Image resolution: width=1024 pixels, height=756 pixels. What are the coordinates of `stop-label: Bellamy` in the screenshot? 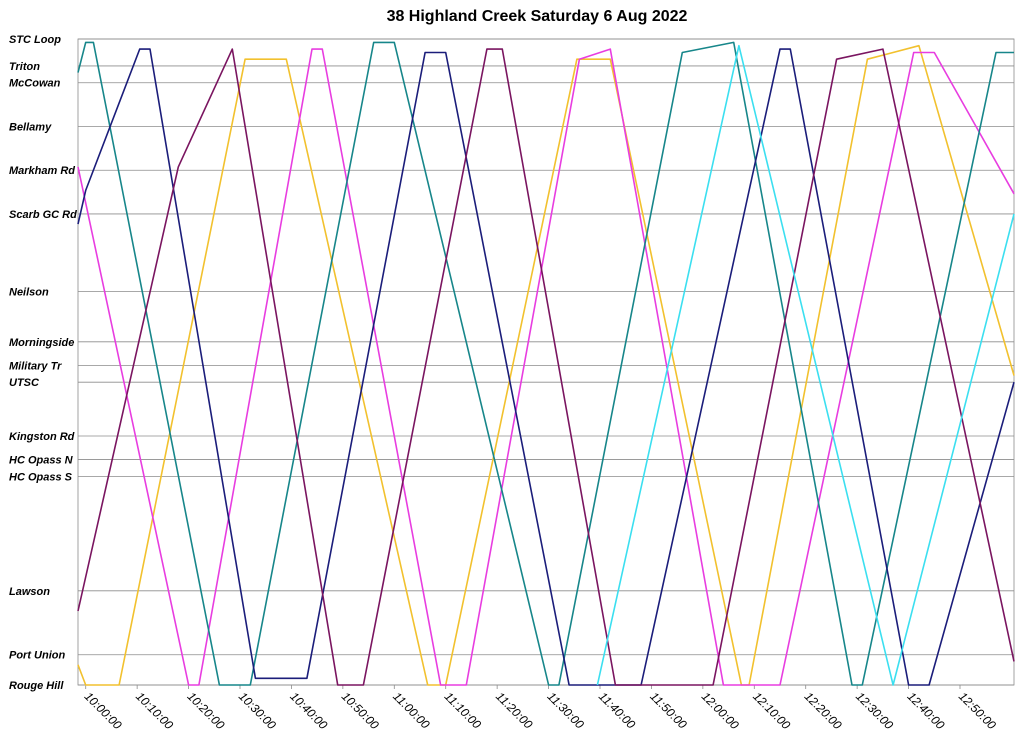 It's located at (30, 127).